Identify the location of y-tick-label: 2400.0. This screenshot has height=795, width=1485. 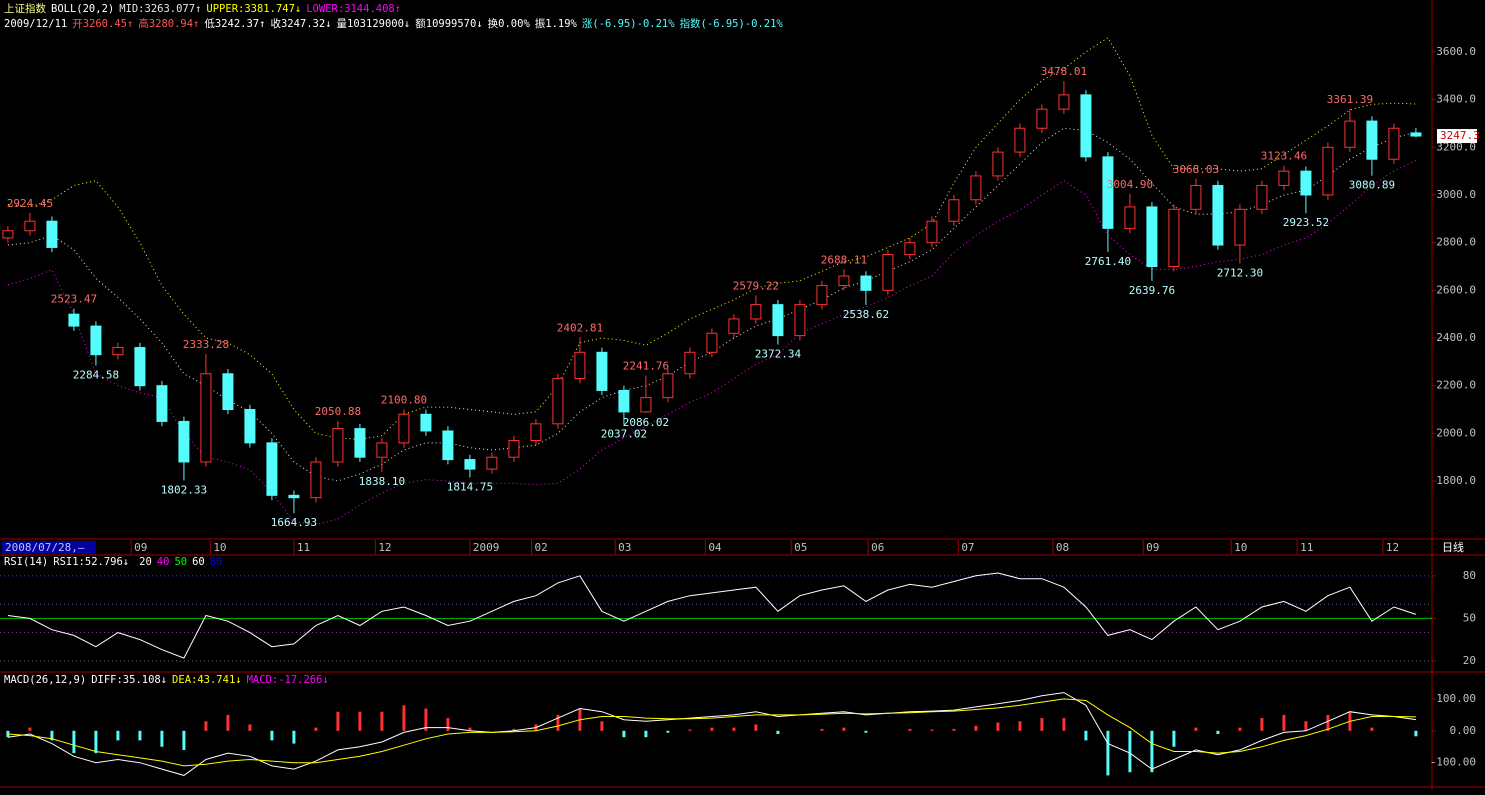
(1456, 337).